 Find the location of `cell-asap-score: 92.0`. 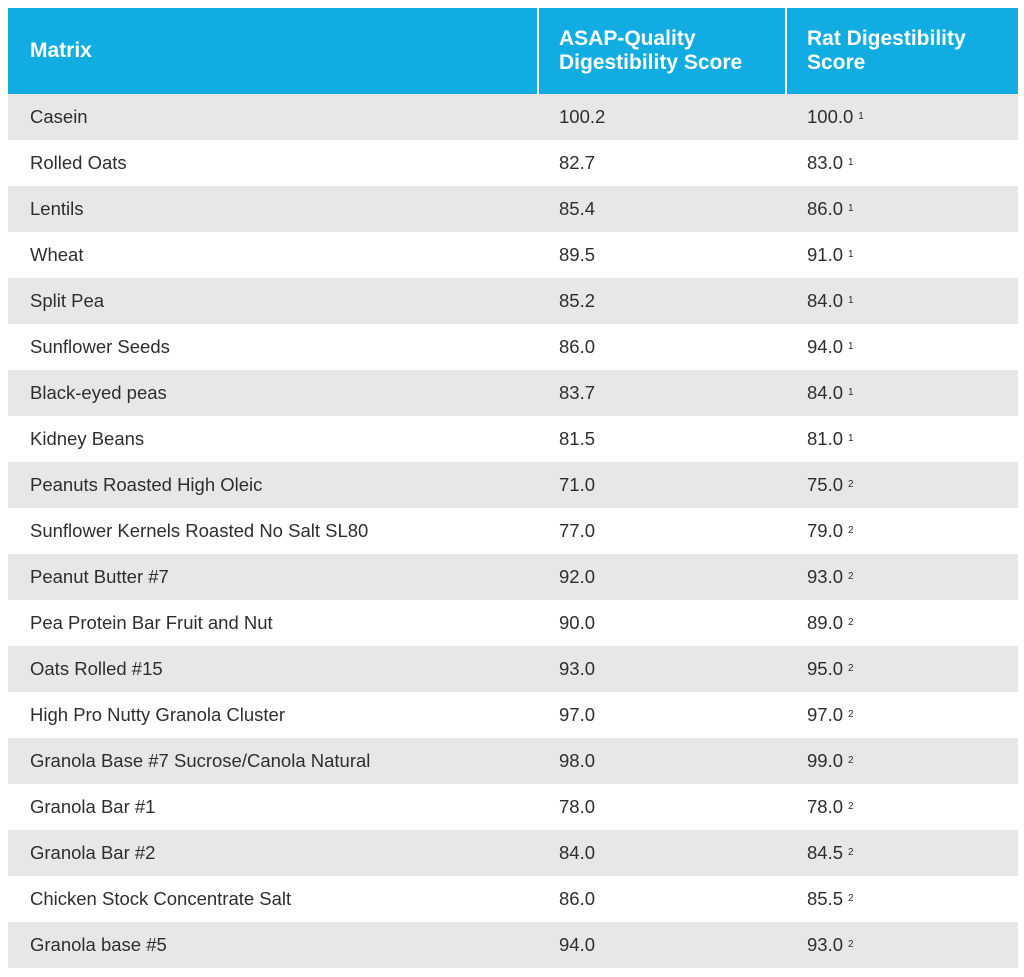

cell-asap-score: 92.0 is located at coordinates (577, 576).